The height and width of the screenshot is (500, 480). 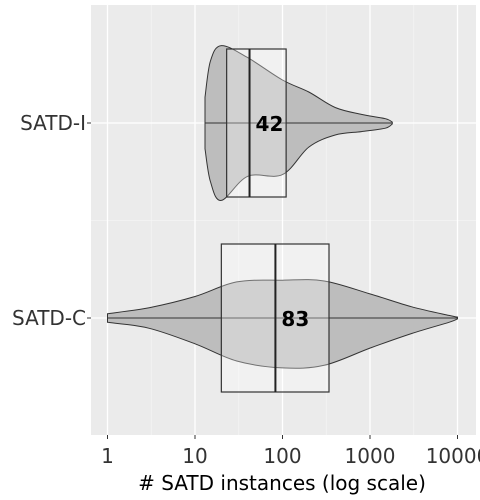 What do you see at coordinates (51, 220) in the screenshot?
I see `y-axis: SATD-I SATD-C` at bounding box center [51, 220].